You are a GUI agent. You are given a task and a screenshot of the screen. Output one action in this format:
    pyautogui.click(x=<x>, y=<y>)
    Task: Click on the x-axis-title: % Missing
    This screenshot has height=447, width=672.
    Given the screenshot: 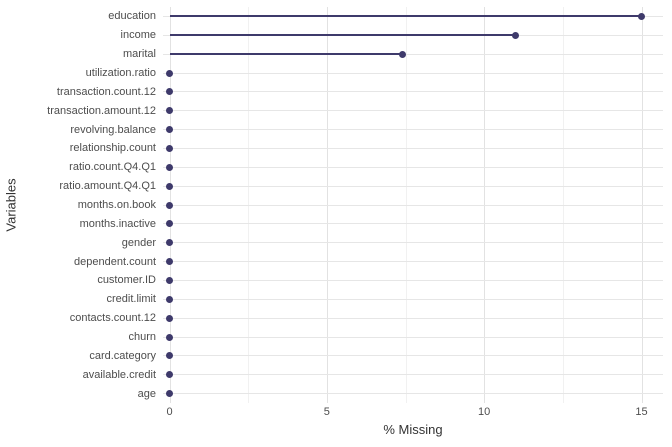 What is the action you would take?
    pyautogui.click(x=413, y=429)
    